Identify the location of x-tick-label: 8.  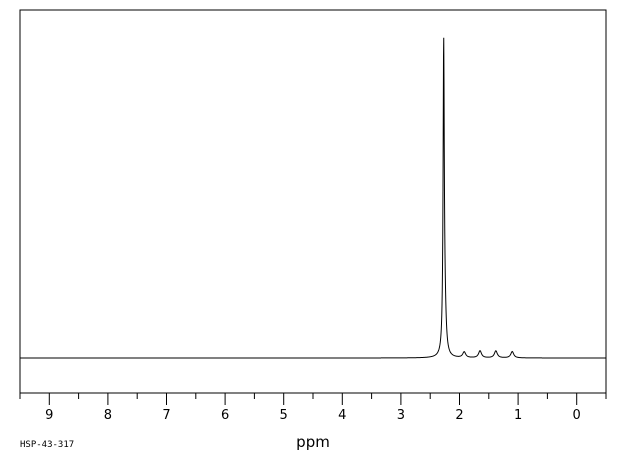
(108, 415).